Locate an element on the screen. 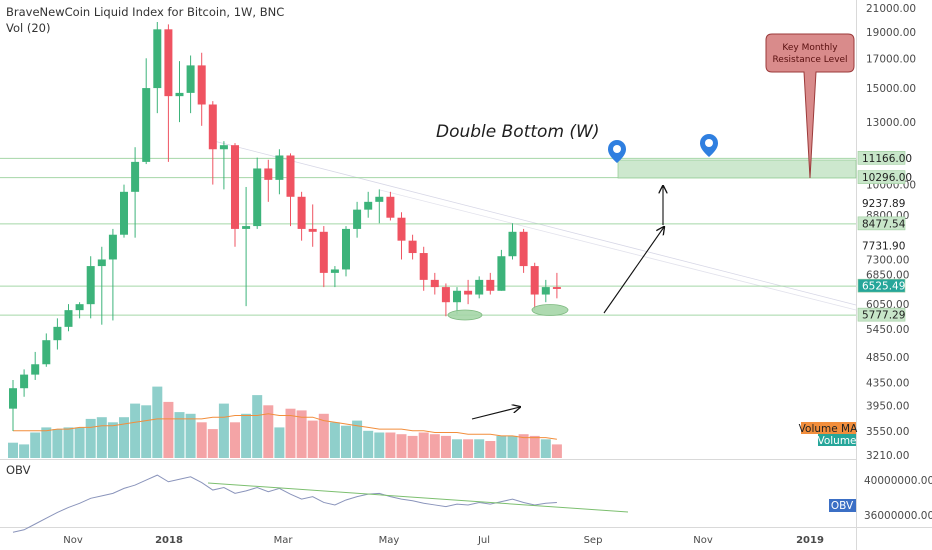 The image size is (932, 550). level-label-text: 9237.89 is located at coordinates (883, 204).